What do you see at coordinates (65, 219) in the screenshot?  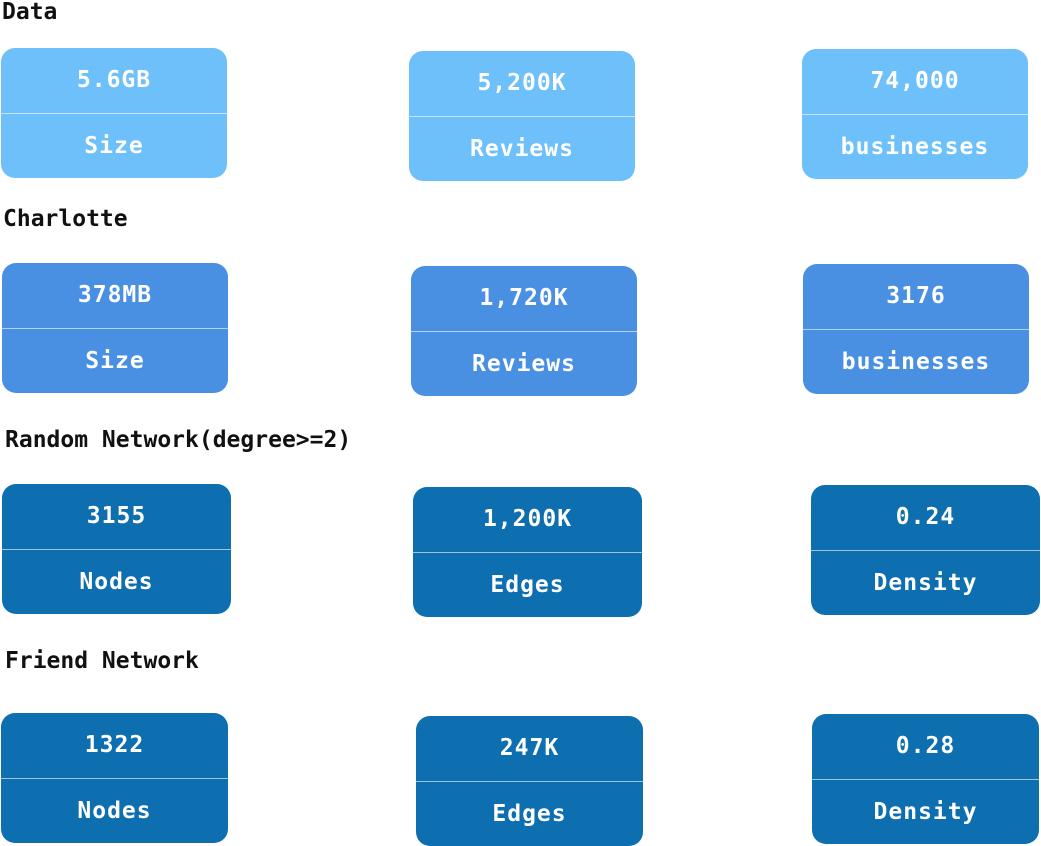 I see `section-title-charlotte: Charlotte` at bounding box center [65, 219].